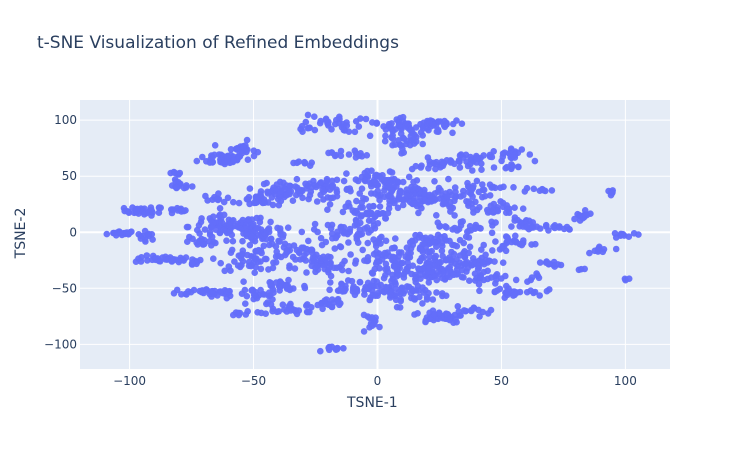 The height and width of the screenshot is (450, 751). I want to click on x-tick-label: 0, so click(378, 381).